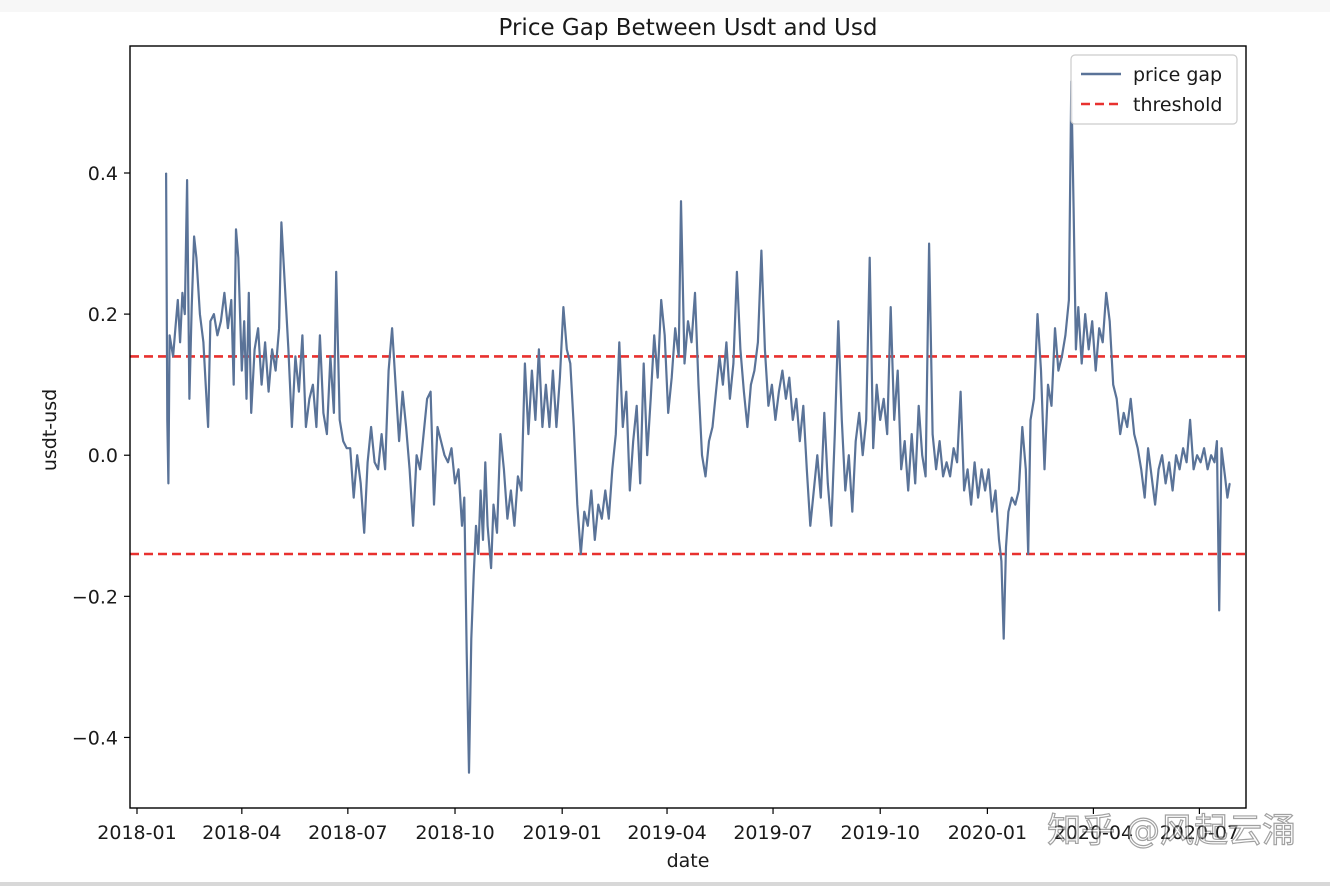 This screenshot has height=886, width=1330. What do you see at coordinates (1177, 75) in the screenshot?
I see `legend-label-price-gap: price gap` at bounding box center [1177, 75].